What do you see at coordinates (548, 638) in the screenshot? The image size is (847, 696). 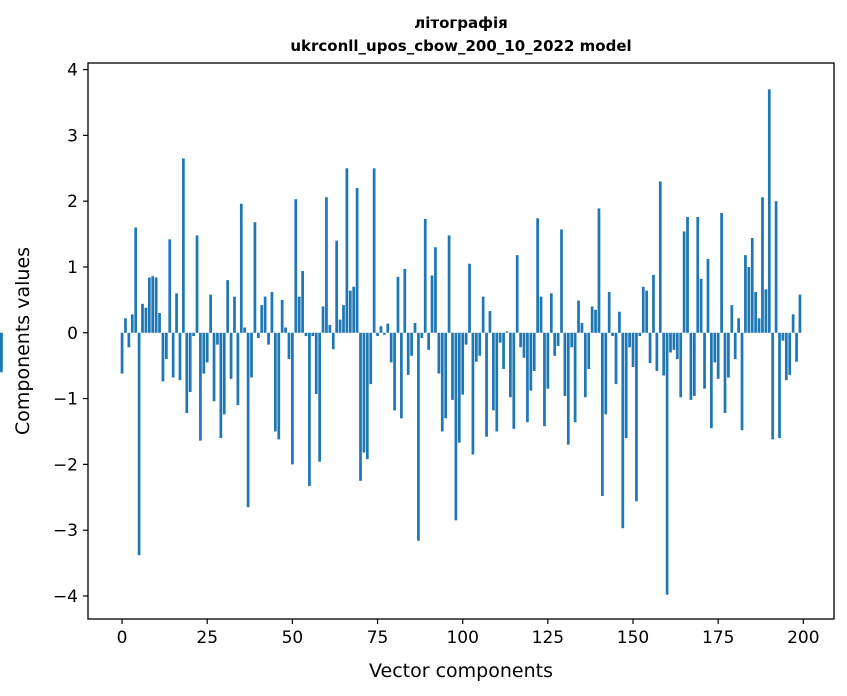 I see `x-tick-label: 125` at bounding box center [548, 638].